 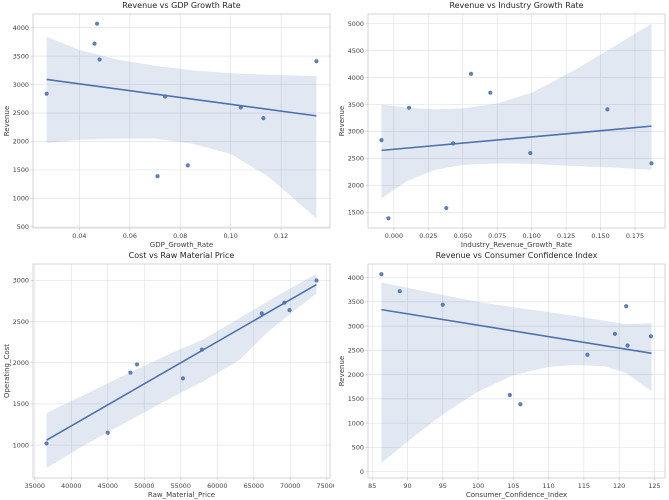 I want to click on chart-title: Revenue vs Industry Growth Rate, so click(x=516, y=5).